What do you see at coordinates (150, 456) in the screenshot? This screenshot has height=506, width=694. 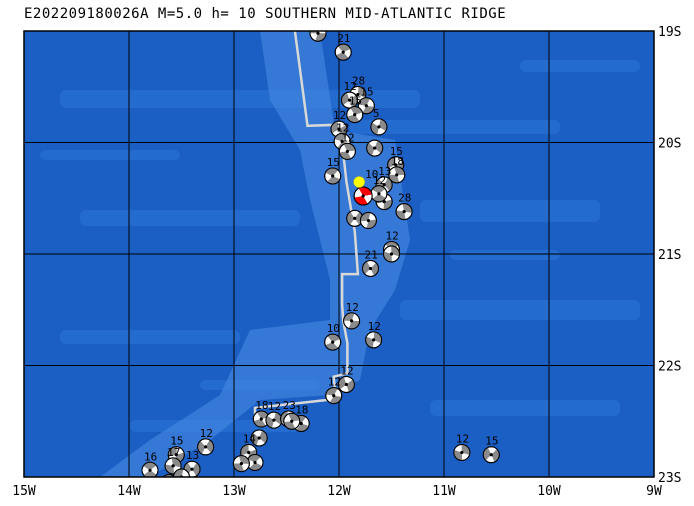 I see `event-depth-label: 16` at bounding box center [150, 456].